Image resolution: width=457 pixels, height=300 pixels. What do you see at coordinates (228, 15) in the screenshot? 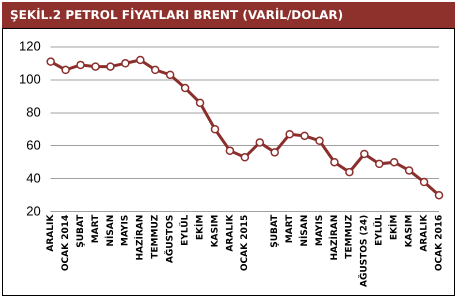
I see `chart-title: ŞEKİL.2 PETROL FİYATLARI BRENT (VARİL/DOLAR)` at bounding box center [228, 15].